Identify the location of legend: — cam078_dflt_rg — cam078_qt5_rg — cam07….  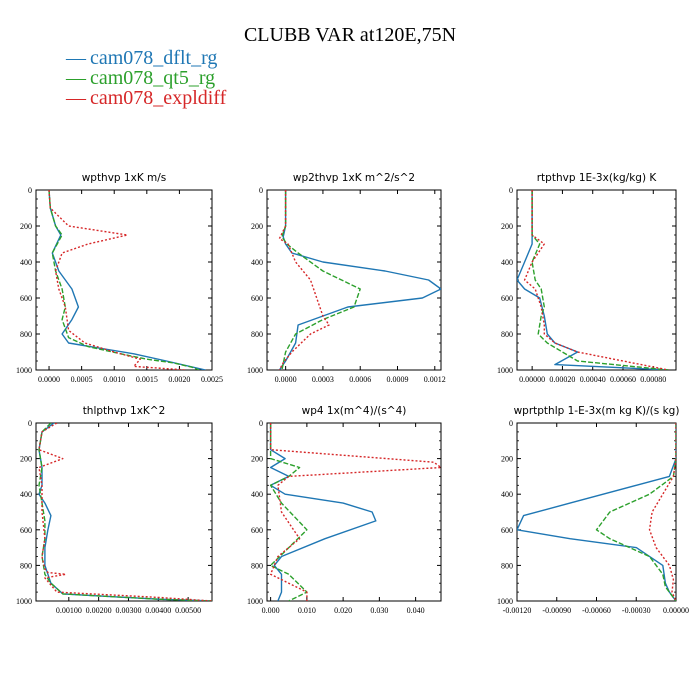
(146, 78).